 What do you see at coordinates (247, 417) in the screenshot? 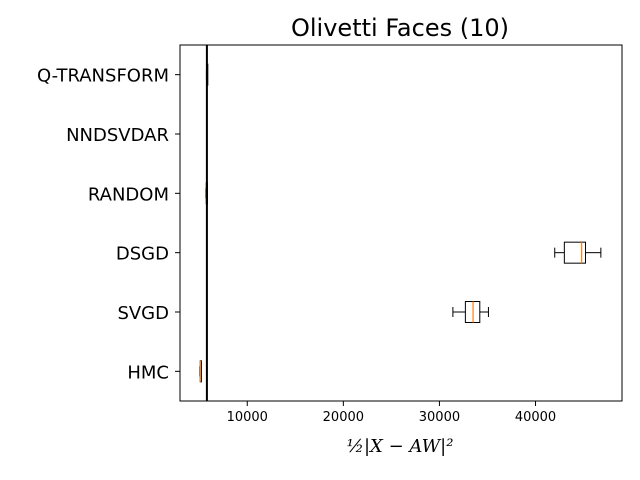
I see `x-tick-label: 10000` at bounding box center [247, 417].